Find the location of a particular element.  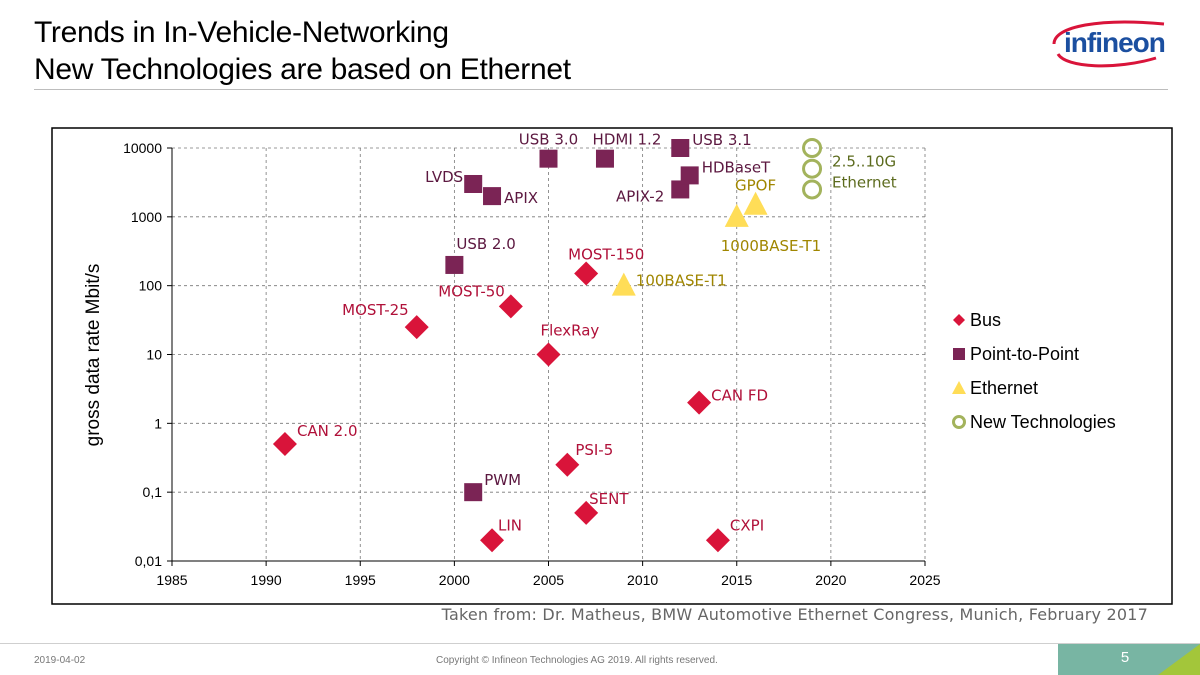

hdbaset-point is located at coordinates (689, 175).